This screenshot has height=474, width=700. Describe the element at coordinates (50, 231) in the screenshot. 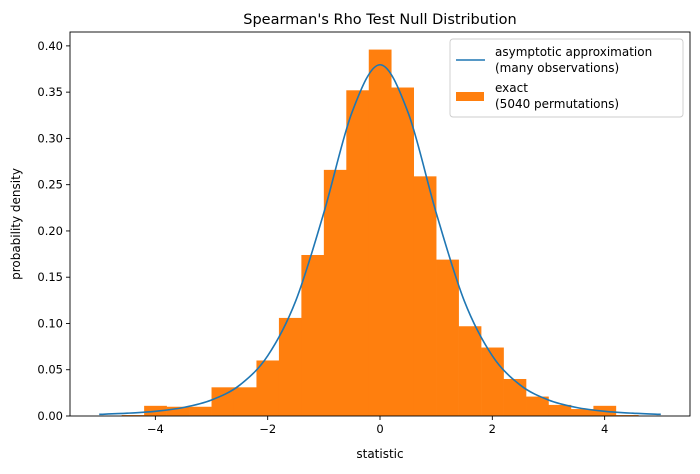

I see `y-tick-label: 0.20` at that location.